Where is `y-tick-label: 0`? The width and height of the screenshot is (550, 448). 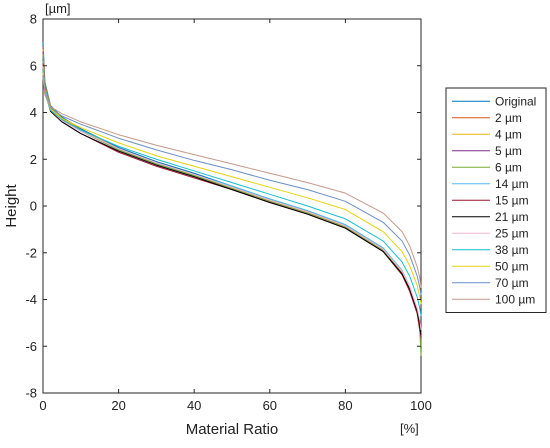
y-tick-label: 0 is located at coordinates (33, 206).